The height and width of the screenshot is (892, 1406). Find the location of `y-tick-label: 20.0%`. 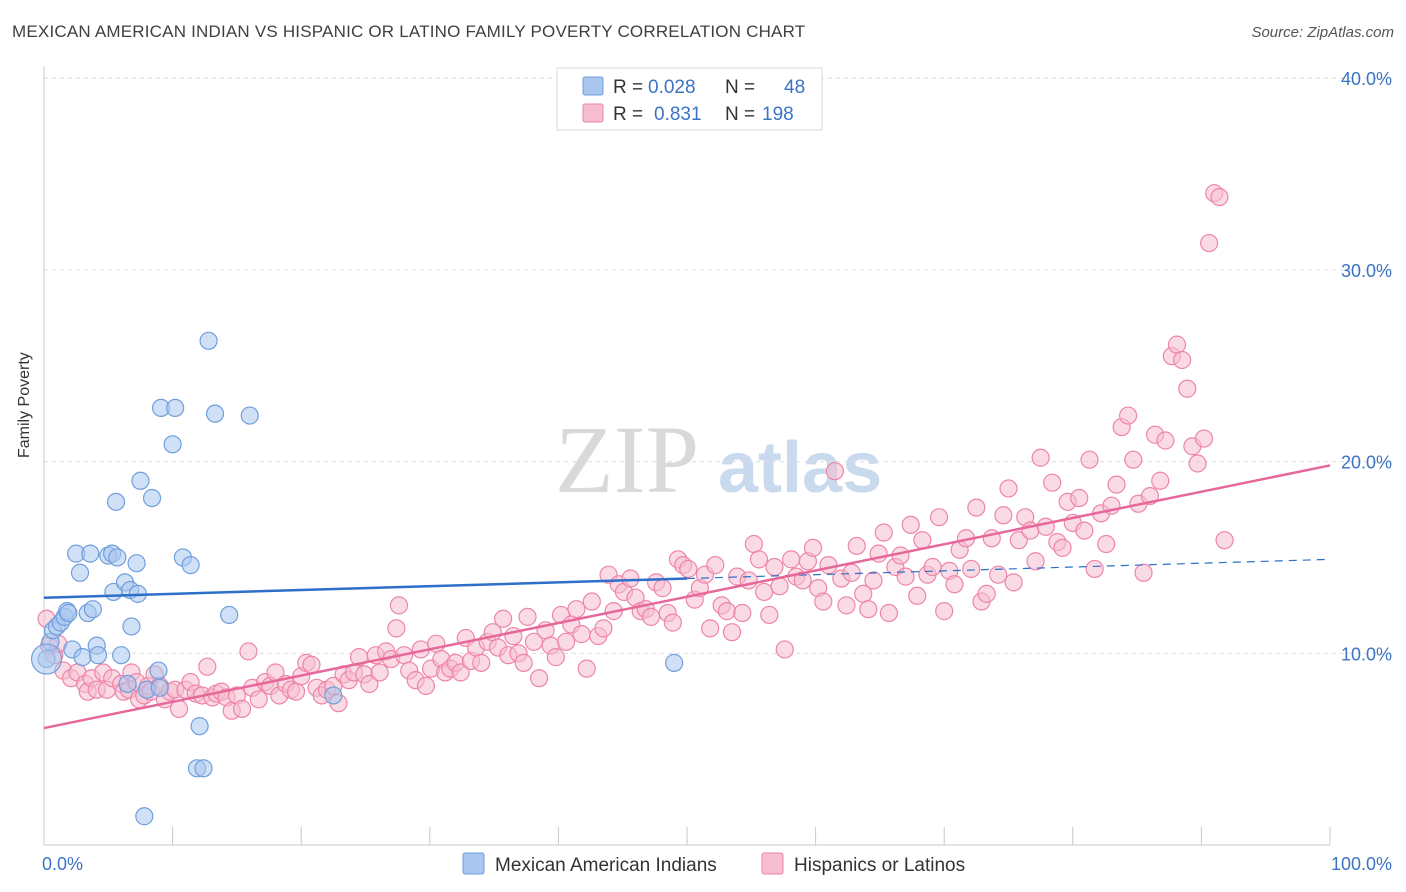

y-tick-label: 20.0% is located at coordinates (1366, 463).